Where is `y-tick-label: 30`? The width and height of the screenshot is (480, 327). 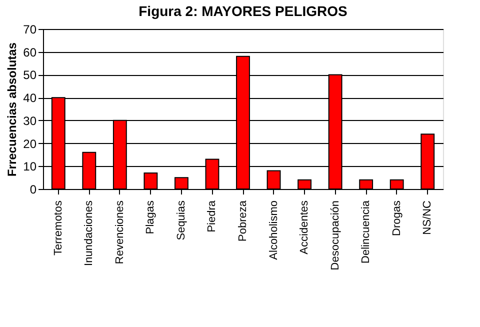 y-tick-label: 30 is located at coordinates (30, 121).